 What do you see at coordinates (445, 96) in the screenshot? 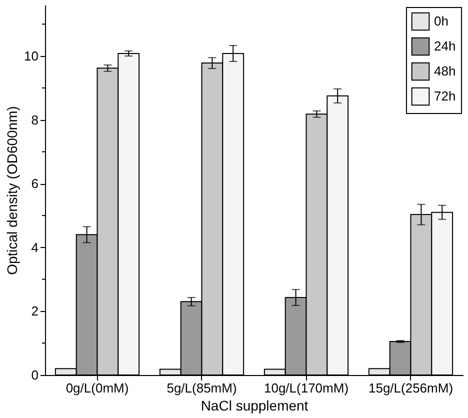
I see `legend-label: 72h` at bounding box center [445, 96].